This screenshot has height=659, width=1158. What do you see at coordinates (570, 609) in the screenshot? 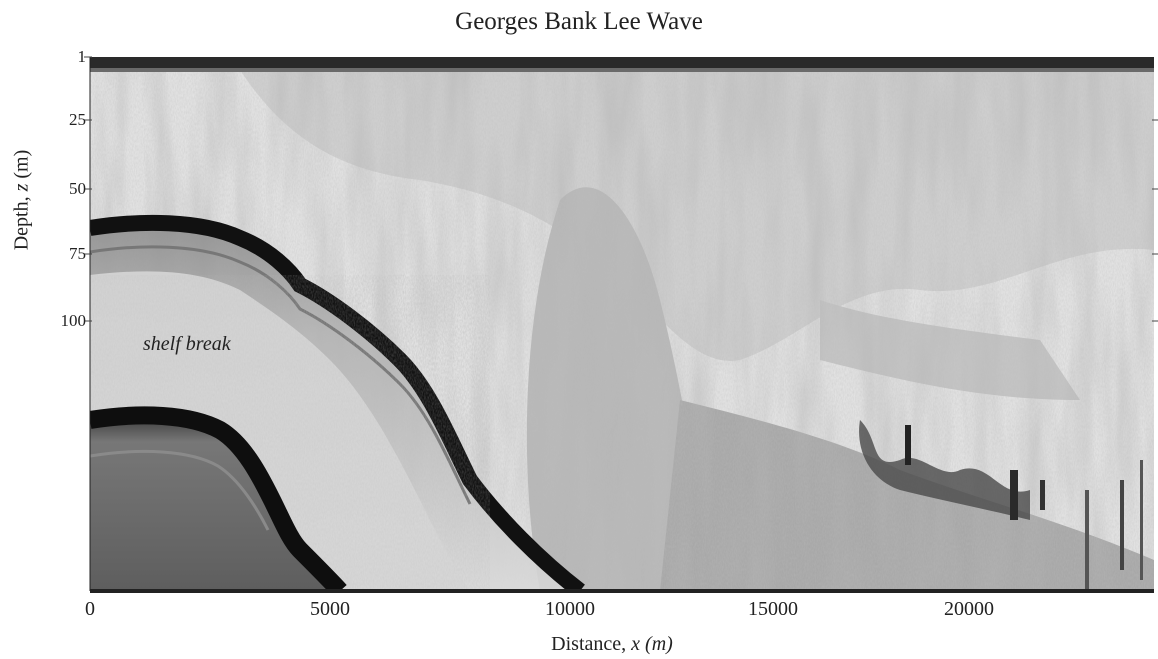
I see `x-tick-label: 10000` at bounding box center [570, 609].